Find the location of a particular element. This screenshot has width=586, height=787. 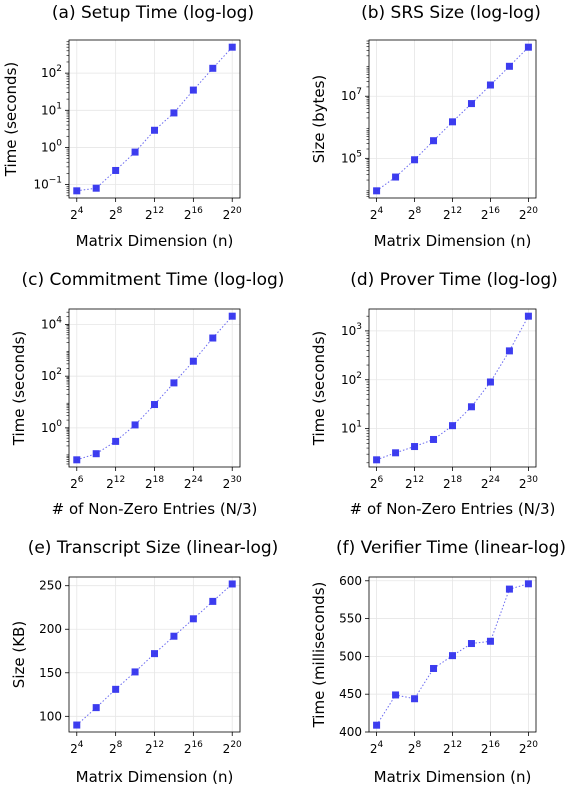

y-tick-label: 200 is located at coordinates (50, 629).